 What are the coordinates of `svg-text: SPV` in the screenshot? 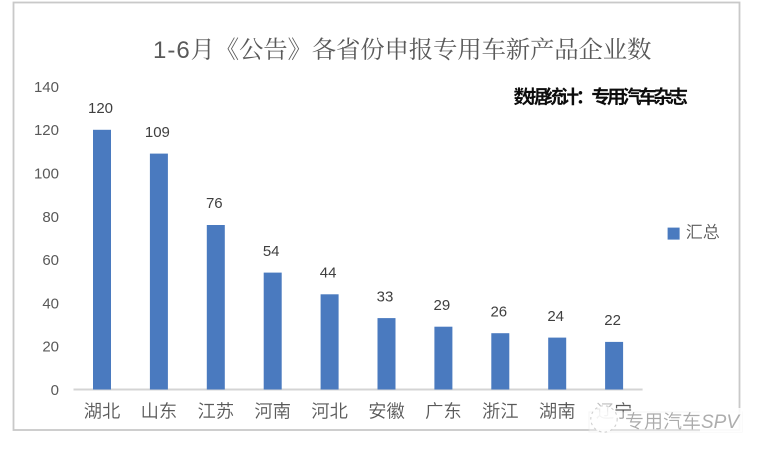 It's located at (721, 422).